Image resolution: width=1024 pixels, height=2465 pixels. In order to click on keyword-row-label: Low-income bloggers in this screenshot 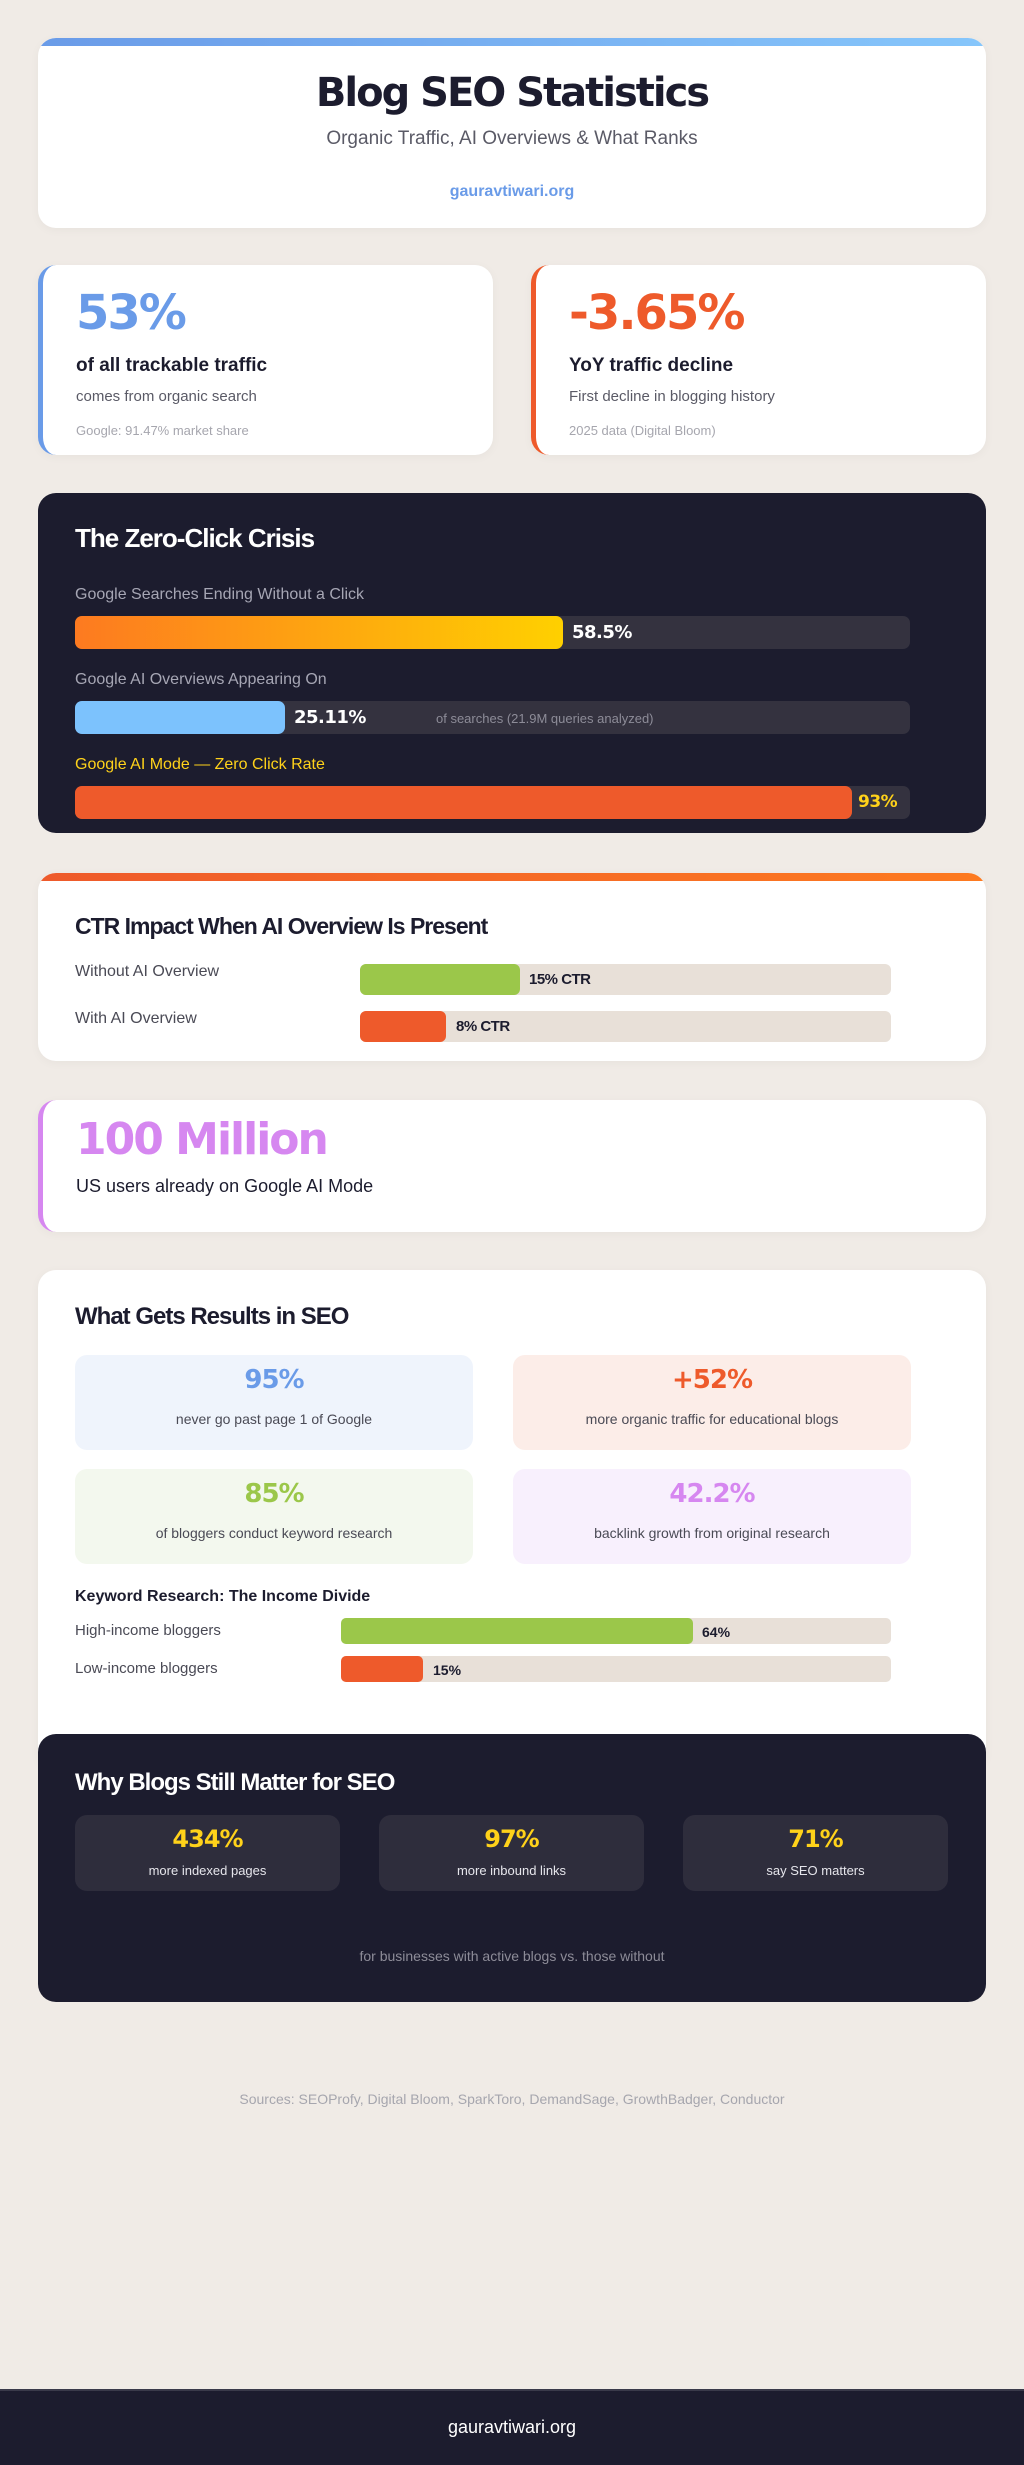, I will do `click(146, 1668)`.